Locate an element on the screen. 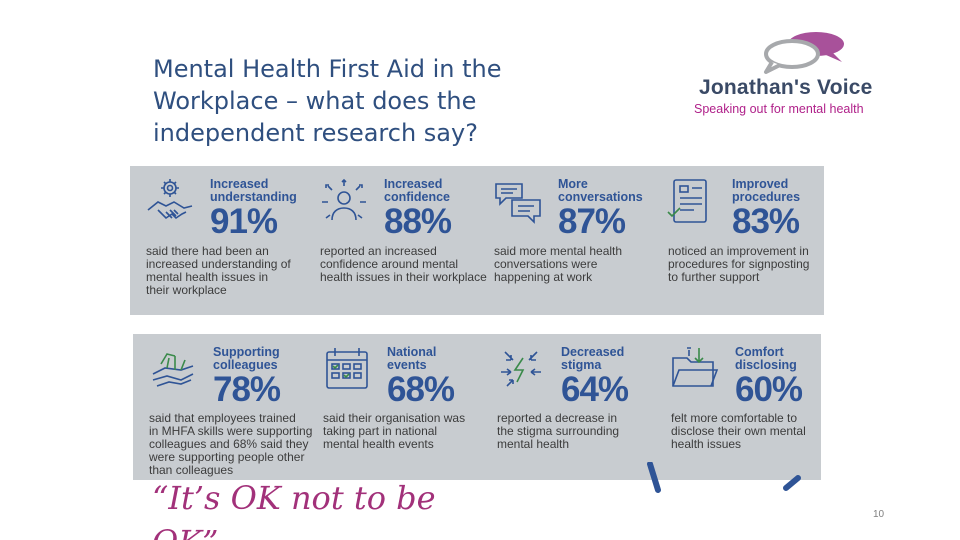  stat-heading: National events is located at coordinates (412, 358).